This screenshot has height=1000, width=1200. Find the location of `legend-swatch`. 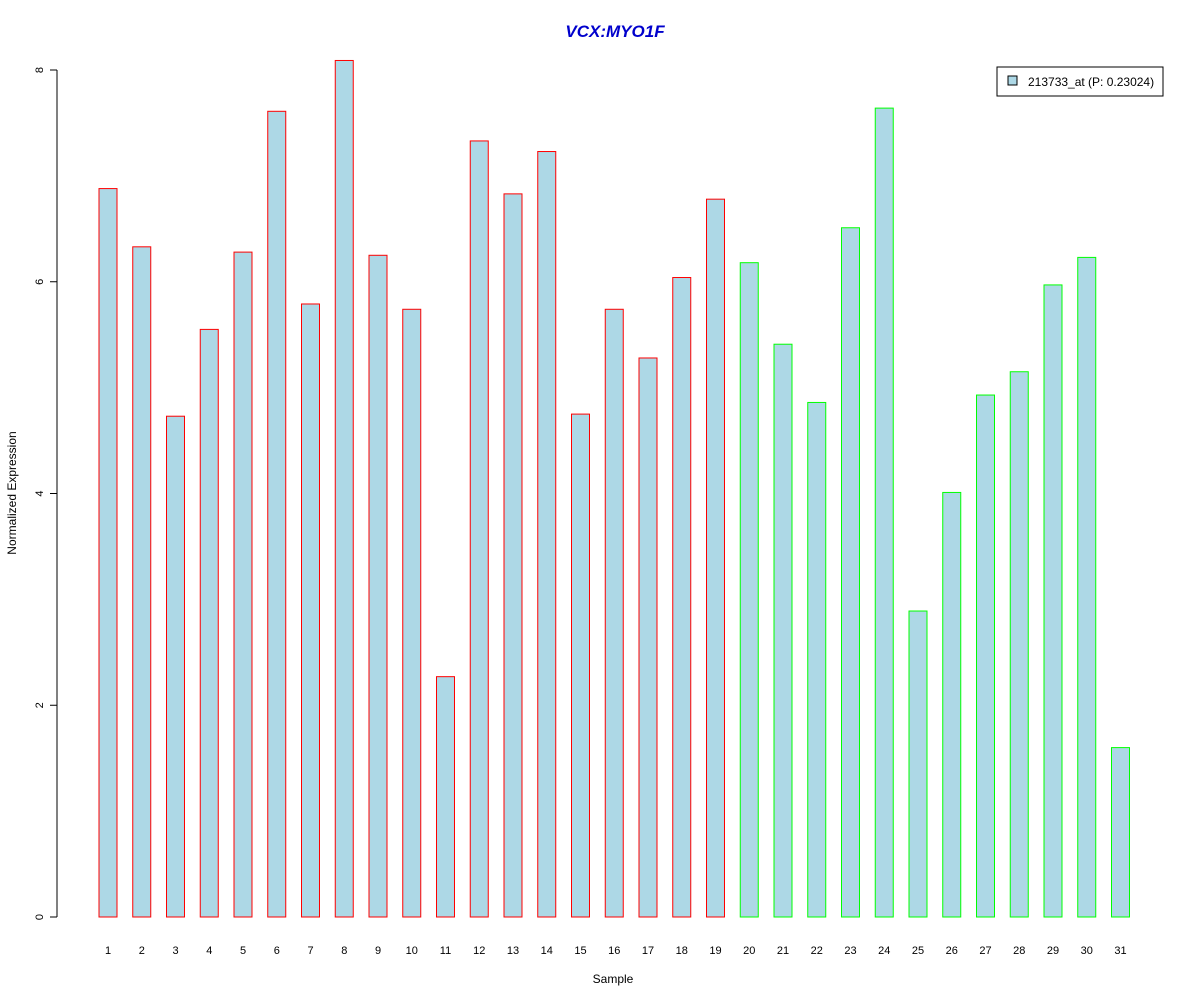

legend-swatch is located at coordinates (1012, 80).